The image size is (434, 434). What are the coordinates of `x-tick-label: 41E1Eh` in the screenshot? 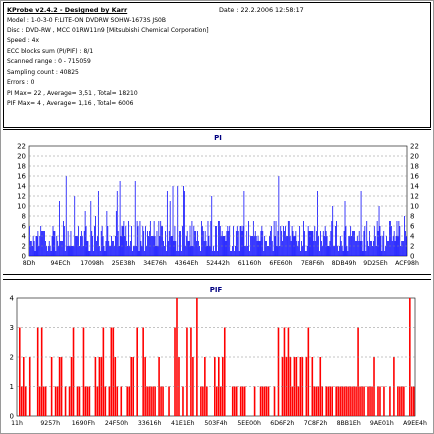 It's located at (183, 423).